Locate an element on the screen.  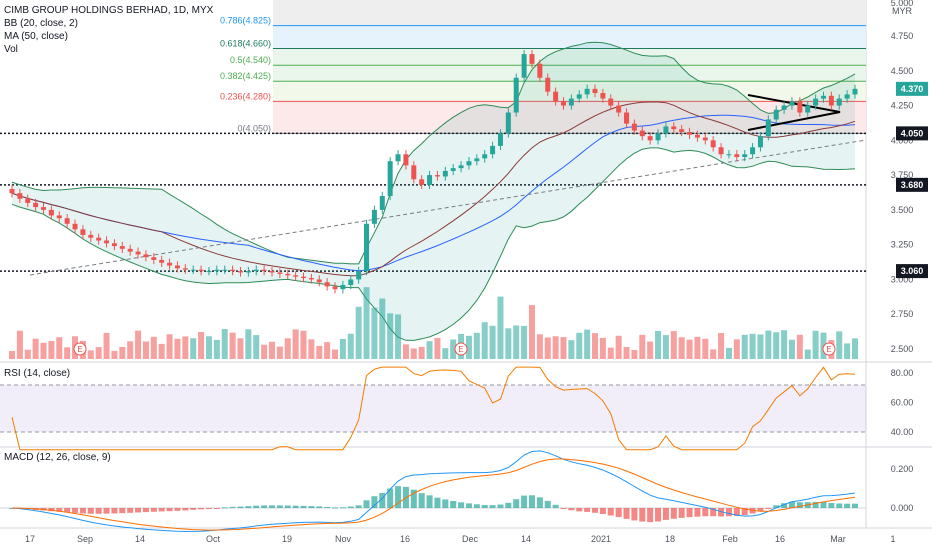
volume-bars is located at coordinates (433, 323).